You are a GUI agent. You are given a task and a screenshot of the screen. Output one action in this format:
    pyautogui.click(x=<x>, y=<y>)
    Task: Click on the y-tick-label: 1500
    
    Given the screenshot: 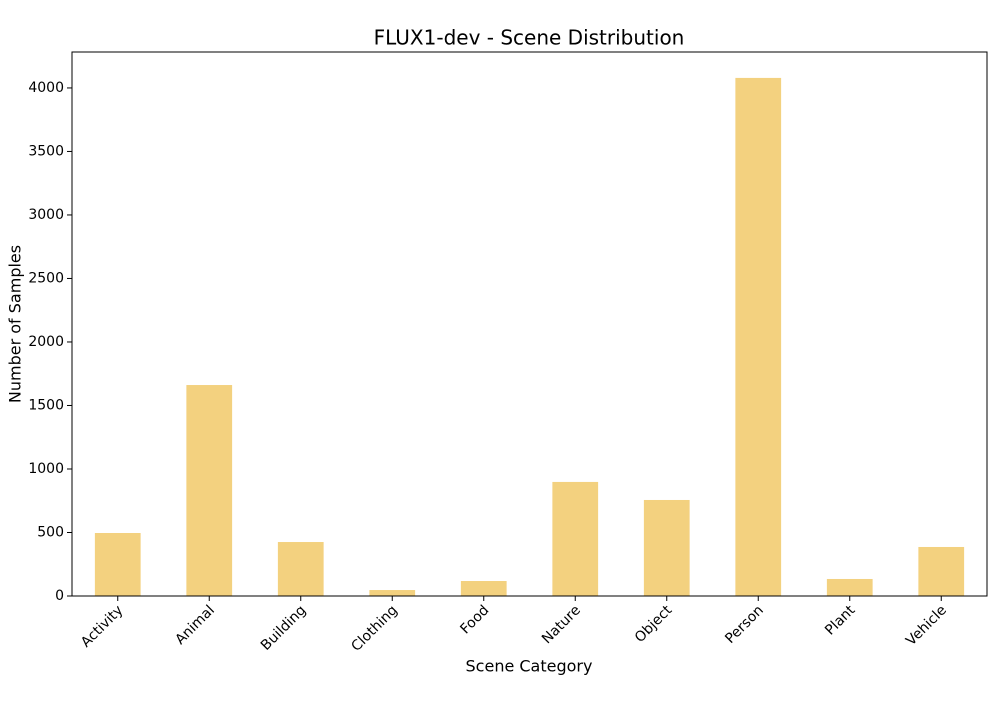 What is the action you would take?
    pyautogui.click(x=46, y=405)
    